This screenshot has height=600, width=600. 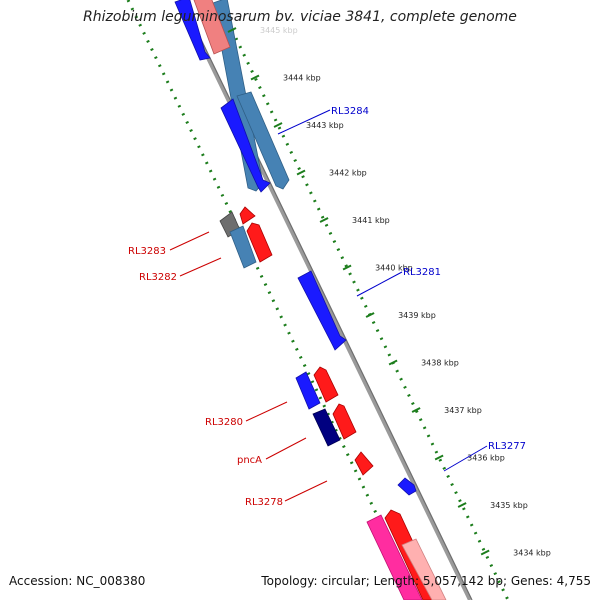 I want to click on gene-label-rl3280: RL3280, so click(x=224, y=422).